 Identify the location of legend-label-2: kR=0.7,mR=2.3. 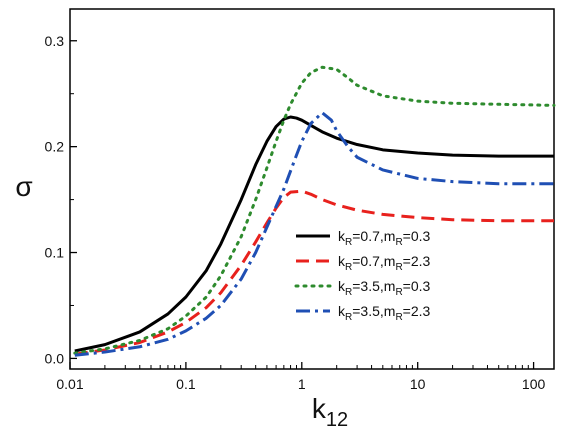
(384, 263).